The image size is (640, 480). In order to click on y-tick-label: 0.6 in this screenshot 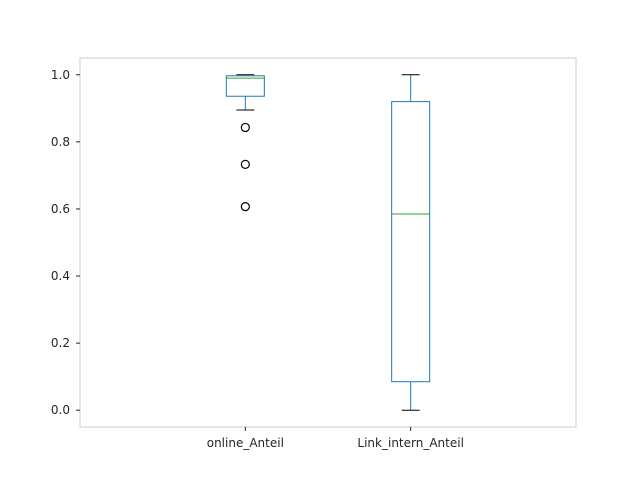, I will do `click(60, 209)`.